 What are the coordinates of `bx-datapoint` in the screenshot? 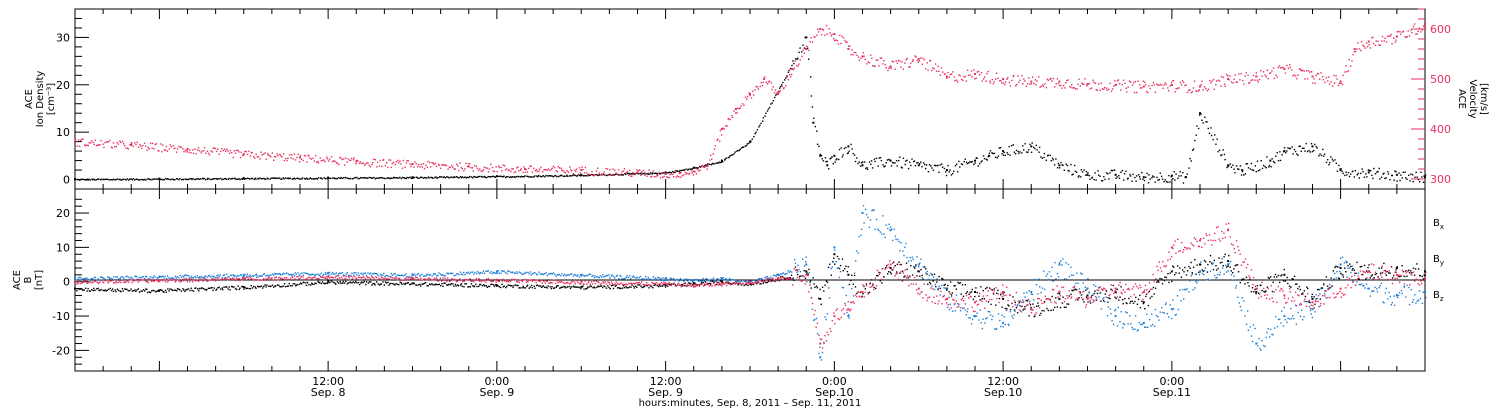 It's located at (1284, 274).